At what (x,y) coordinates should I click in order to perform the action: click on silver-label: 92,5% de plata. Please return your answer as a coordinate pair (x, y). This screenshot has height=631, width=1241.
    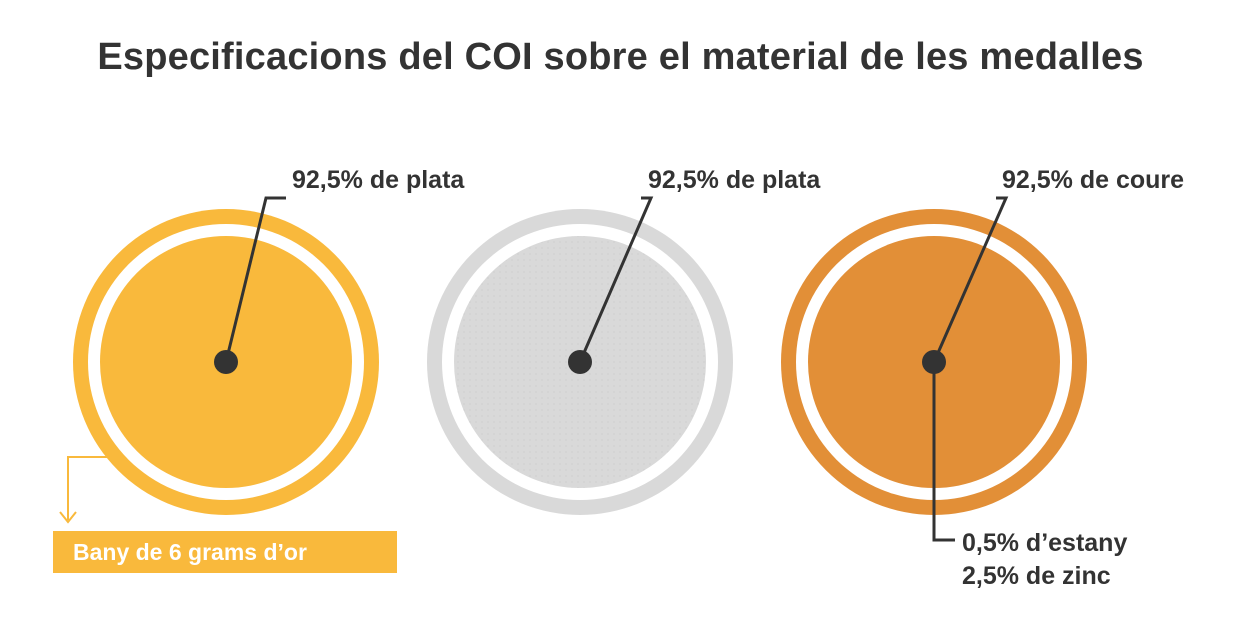
    Looking at the image, I should click on (734, 180).